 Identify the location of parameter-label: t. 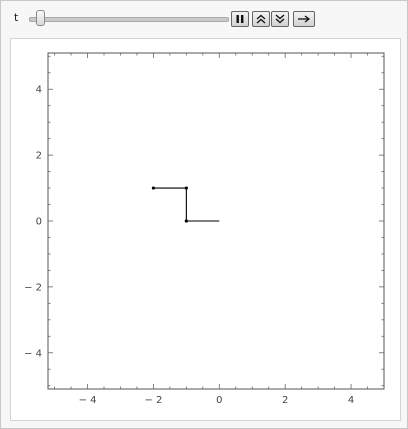
(16, 17).